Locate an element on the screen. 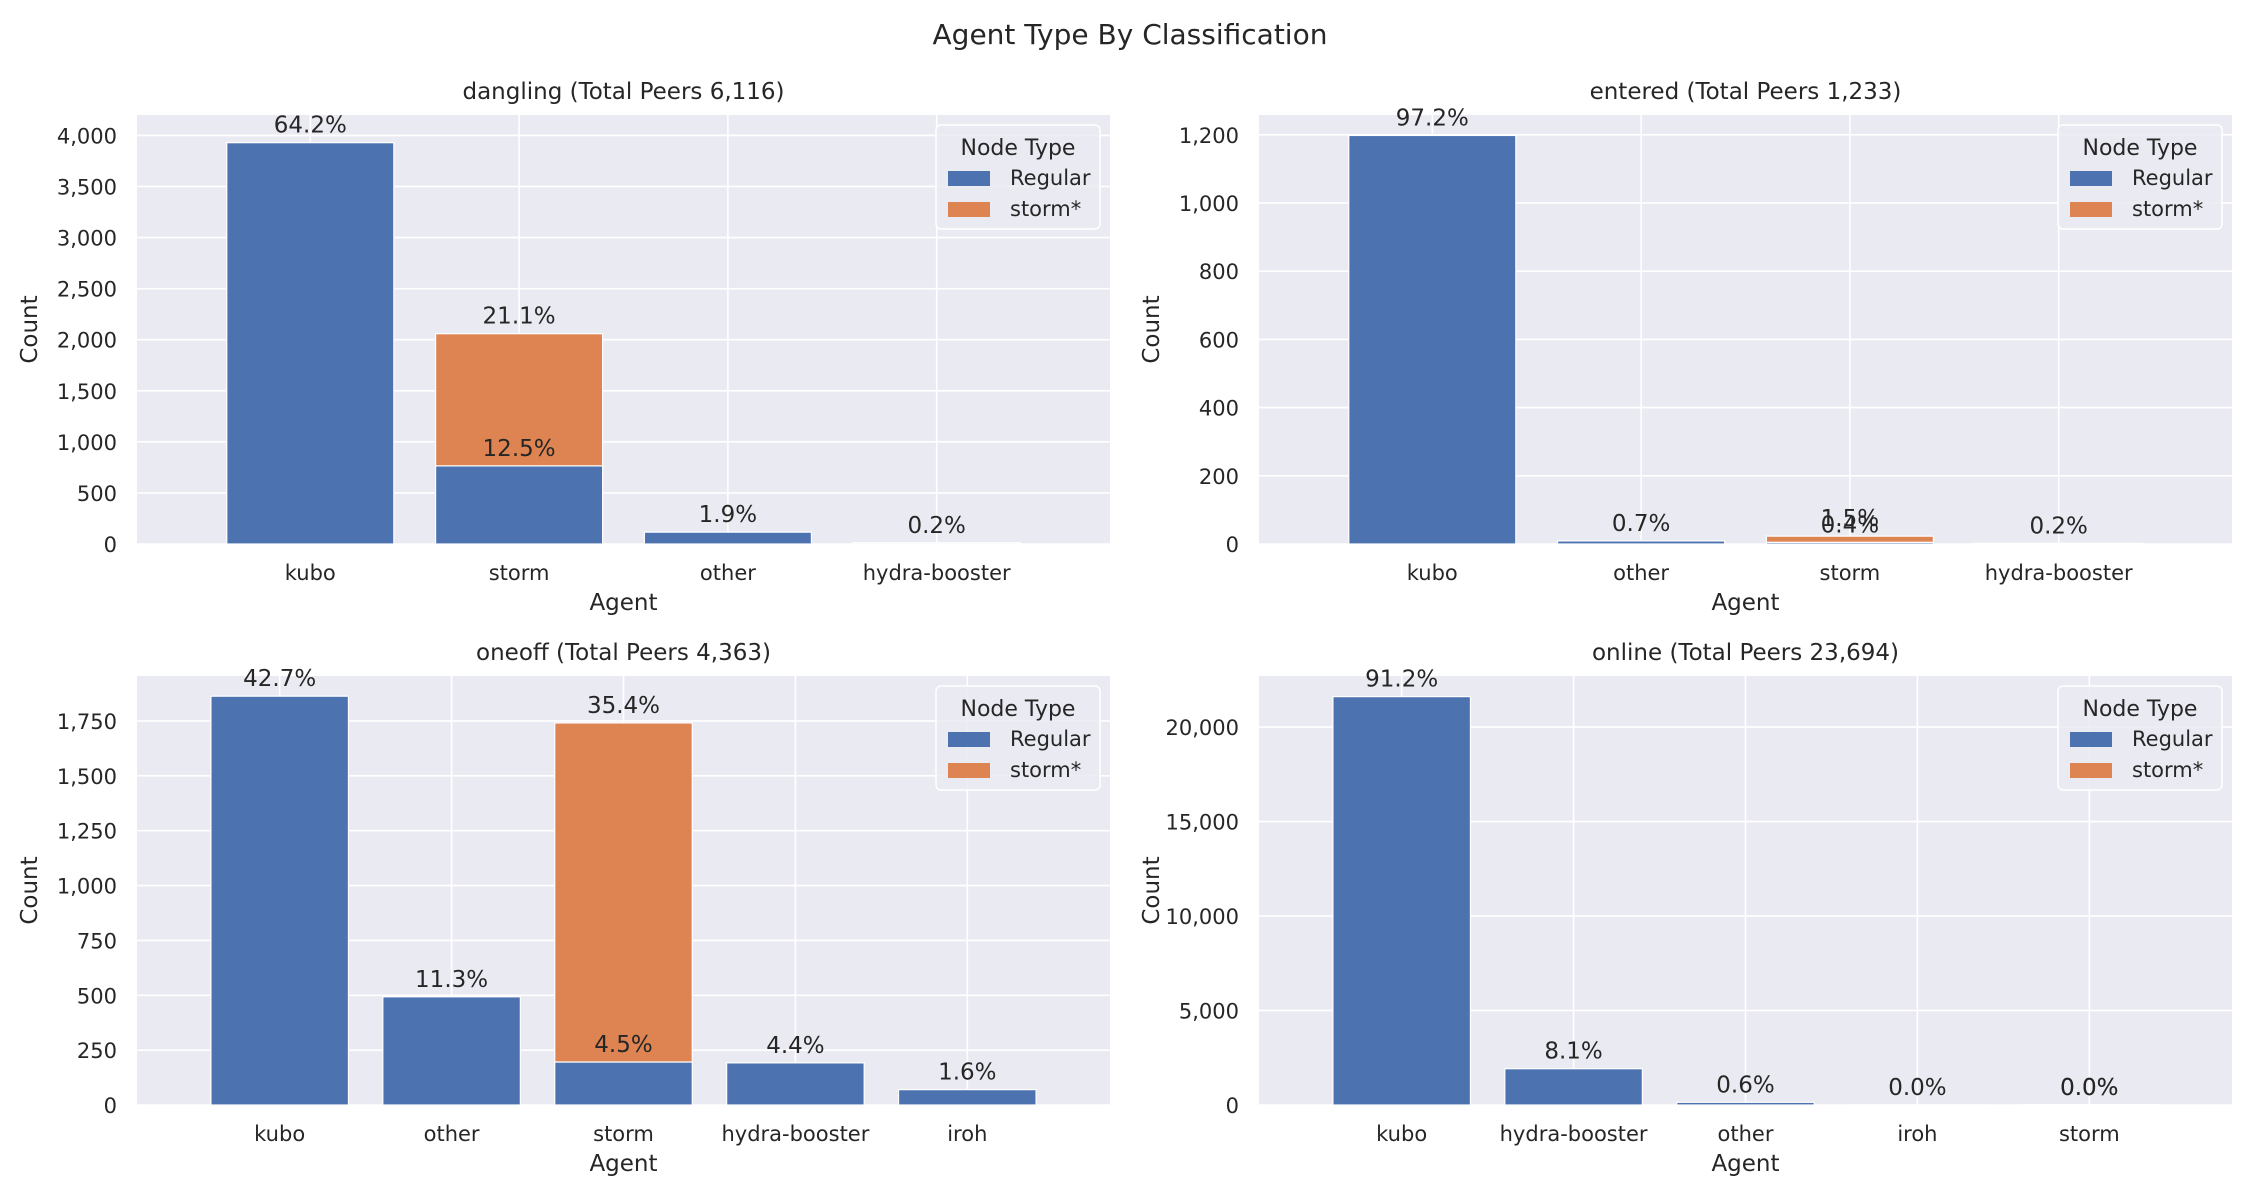 The height and width of the screenshot is (1200, 2250). data-label: 97.2% is located at coordinates (1432, 118).